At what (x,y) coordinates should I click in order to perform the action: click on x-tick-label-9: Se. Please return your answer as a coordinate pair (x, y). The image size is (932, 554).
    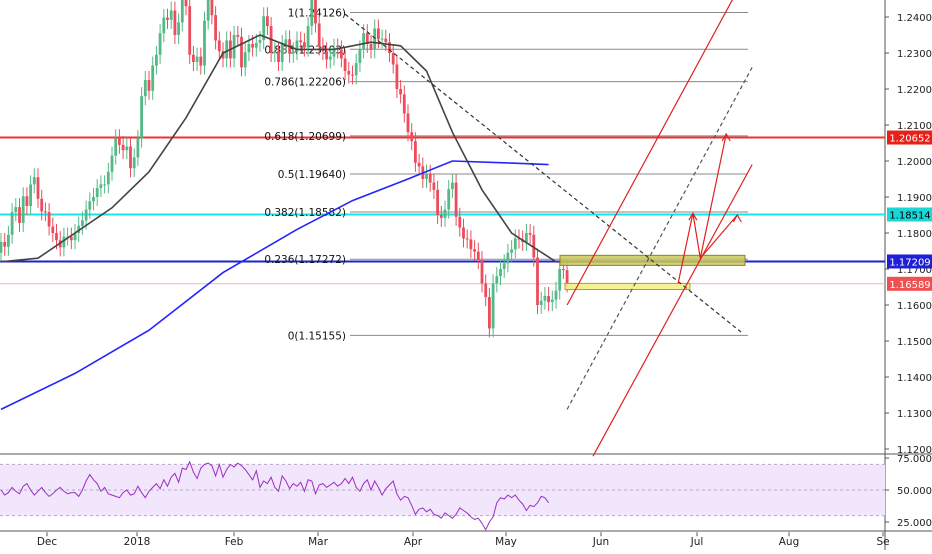
    Looking at the image, I should click on (882, 542).